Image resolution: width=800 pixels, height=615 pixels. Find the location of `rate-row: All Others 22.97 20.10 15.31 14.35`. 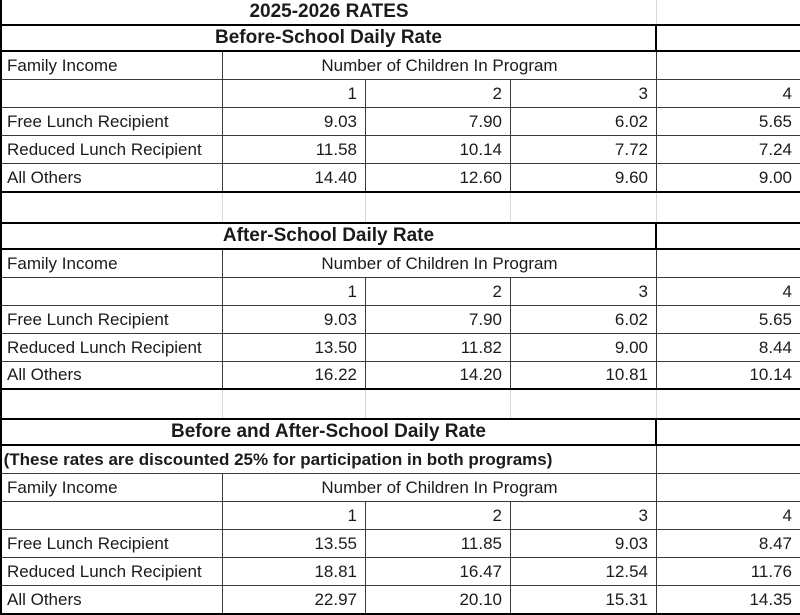

rate-row: All Others 22.97 20.10 15.31 14.35 is located at coordinates (400, 600).